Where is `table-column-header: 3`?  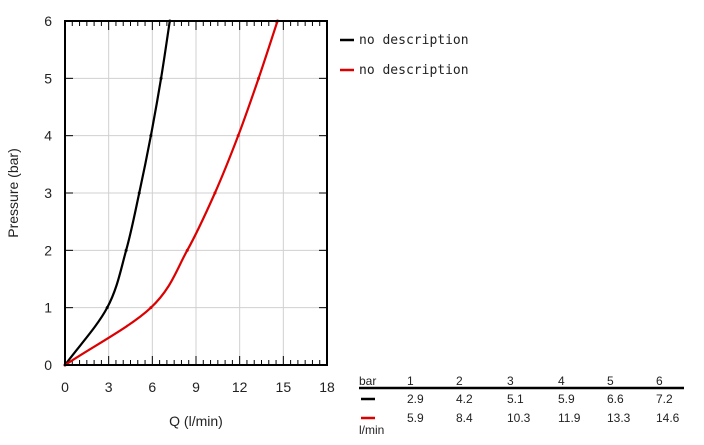
table-column-header: 3 is located at coordinates (510, 381).